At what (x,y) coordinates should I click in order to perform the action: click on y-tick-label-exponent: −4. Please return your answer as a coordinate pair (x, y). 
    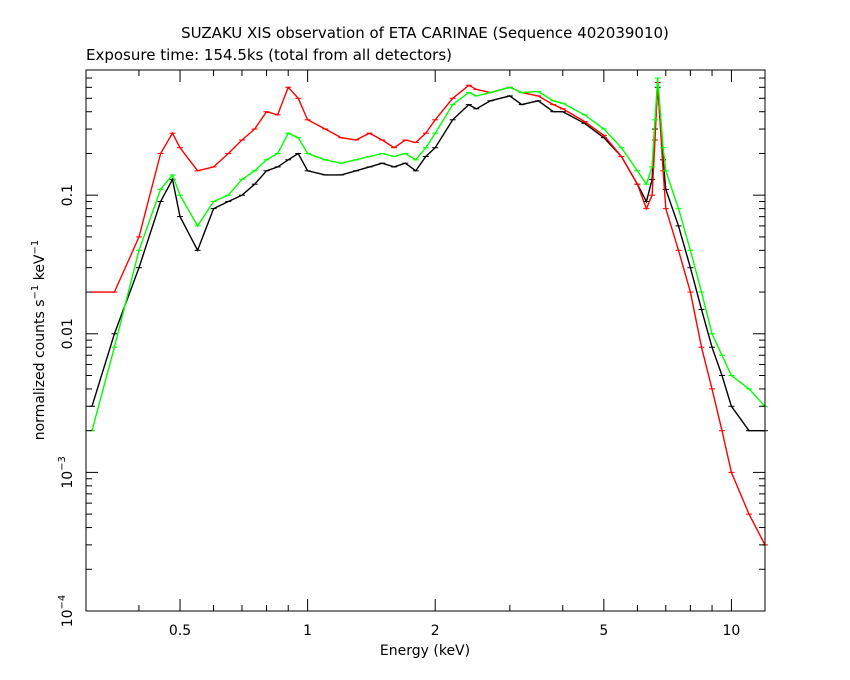
    Looking at the image, I should click on (62, 602).